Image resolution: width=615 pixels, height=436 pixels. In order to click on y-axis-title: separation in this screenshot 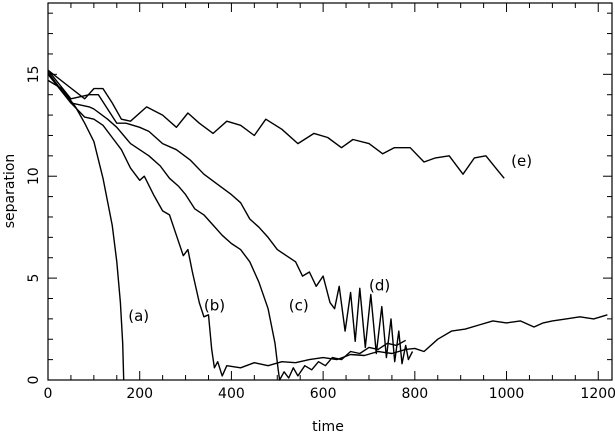, I will do `click(10, 191)`.